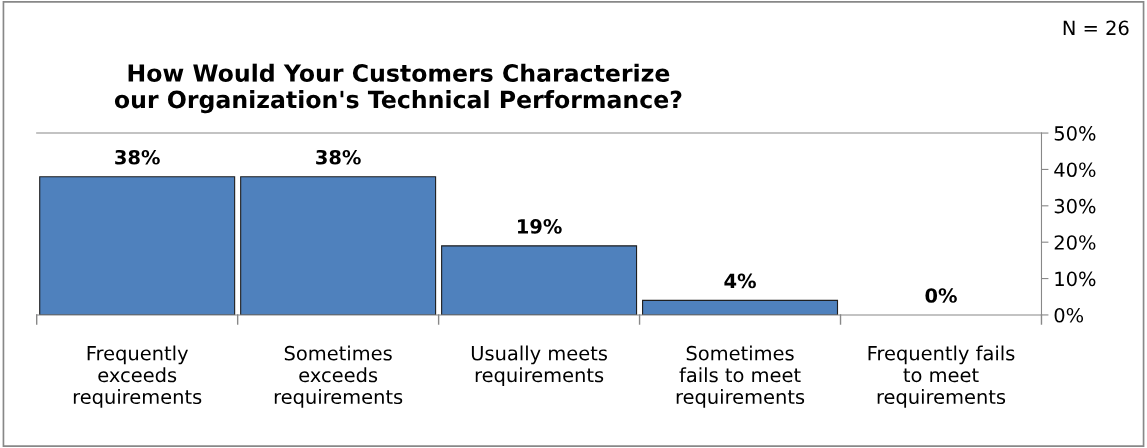 The height and width of the screenshot is (448, 1147). Describe the element at coordinates (1075, 279) in the screenshot. I see `y-tick-label: 10%` at that location.